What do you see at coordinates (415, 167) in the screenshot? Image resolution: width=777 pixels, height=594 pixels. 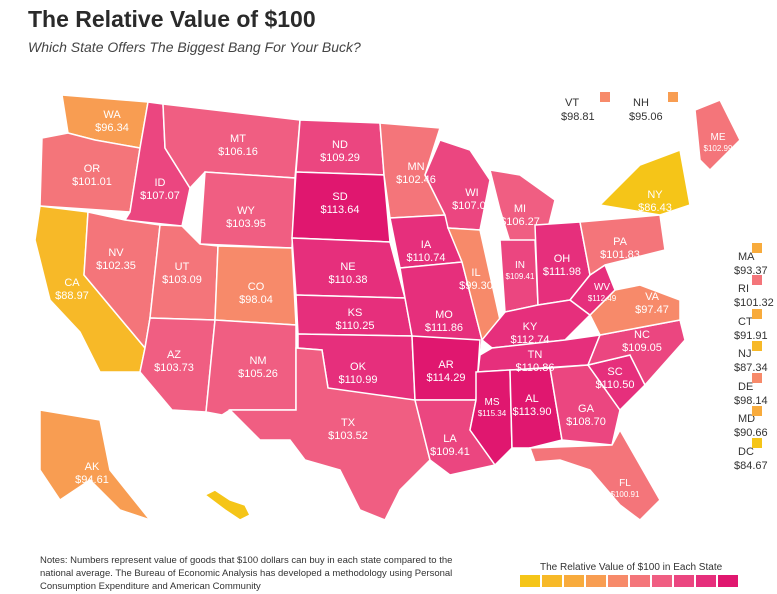 I see `state-abbr-mn: MN` at bounding box center [415, 167].